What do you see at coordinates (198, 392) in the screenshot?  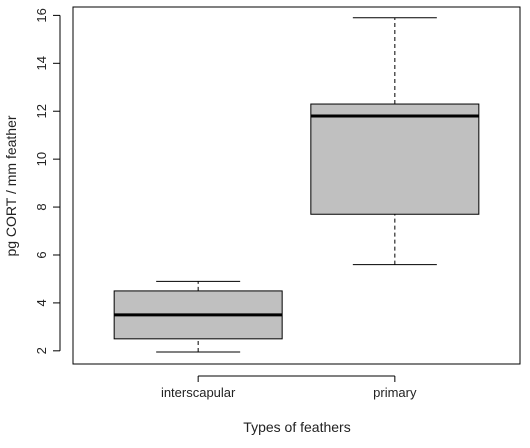 I see `x-tick-label: interscapular` at bounding box center [198, 392].